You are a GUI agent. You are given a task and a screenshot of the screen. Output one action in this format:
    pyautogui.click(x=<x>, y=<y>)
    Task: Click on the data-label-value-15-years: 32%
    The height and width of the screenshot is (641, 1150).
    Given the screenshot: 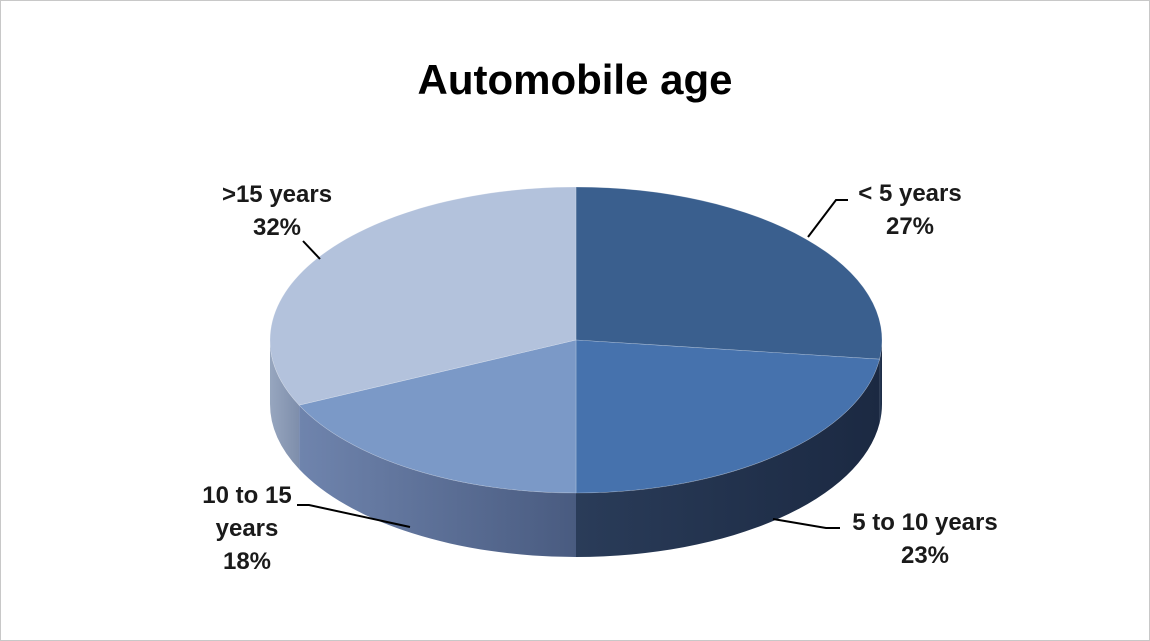 What is the action you would take?
    pyautogui.click(x=277, y=227)
    